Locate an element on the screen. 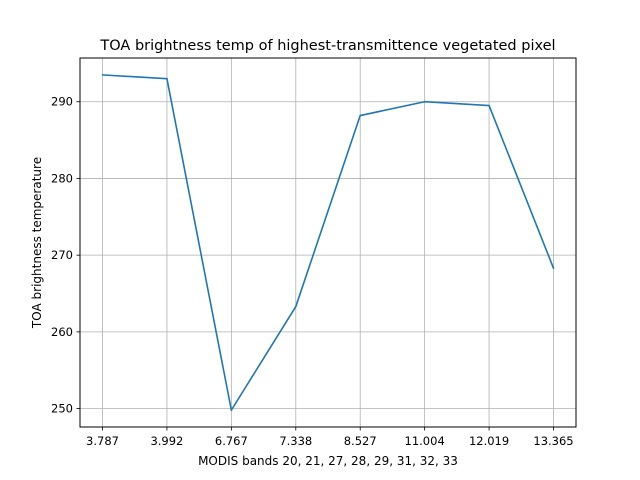 This screenshot has width=640, height=480. y-tick-label: 250 is located at coordinates (62, 409).